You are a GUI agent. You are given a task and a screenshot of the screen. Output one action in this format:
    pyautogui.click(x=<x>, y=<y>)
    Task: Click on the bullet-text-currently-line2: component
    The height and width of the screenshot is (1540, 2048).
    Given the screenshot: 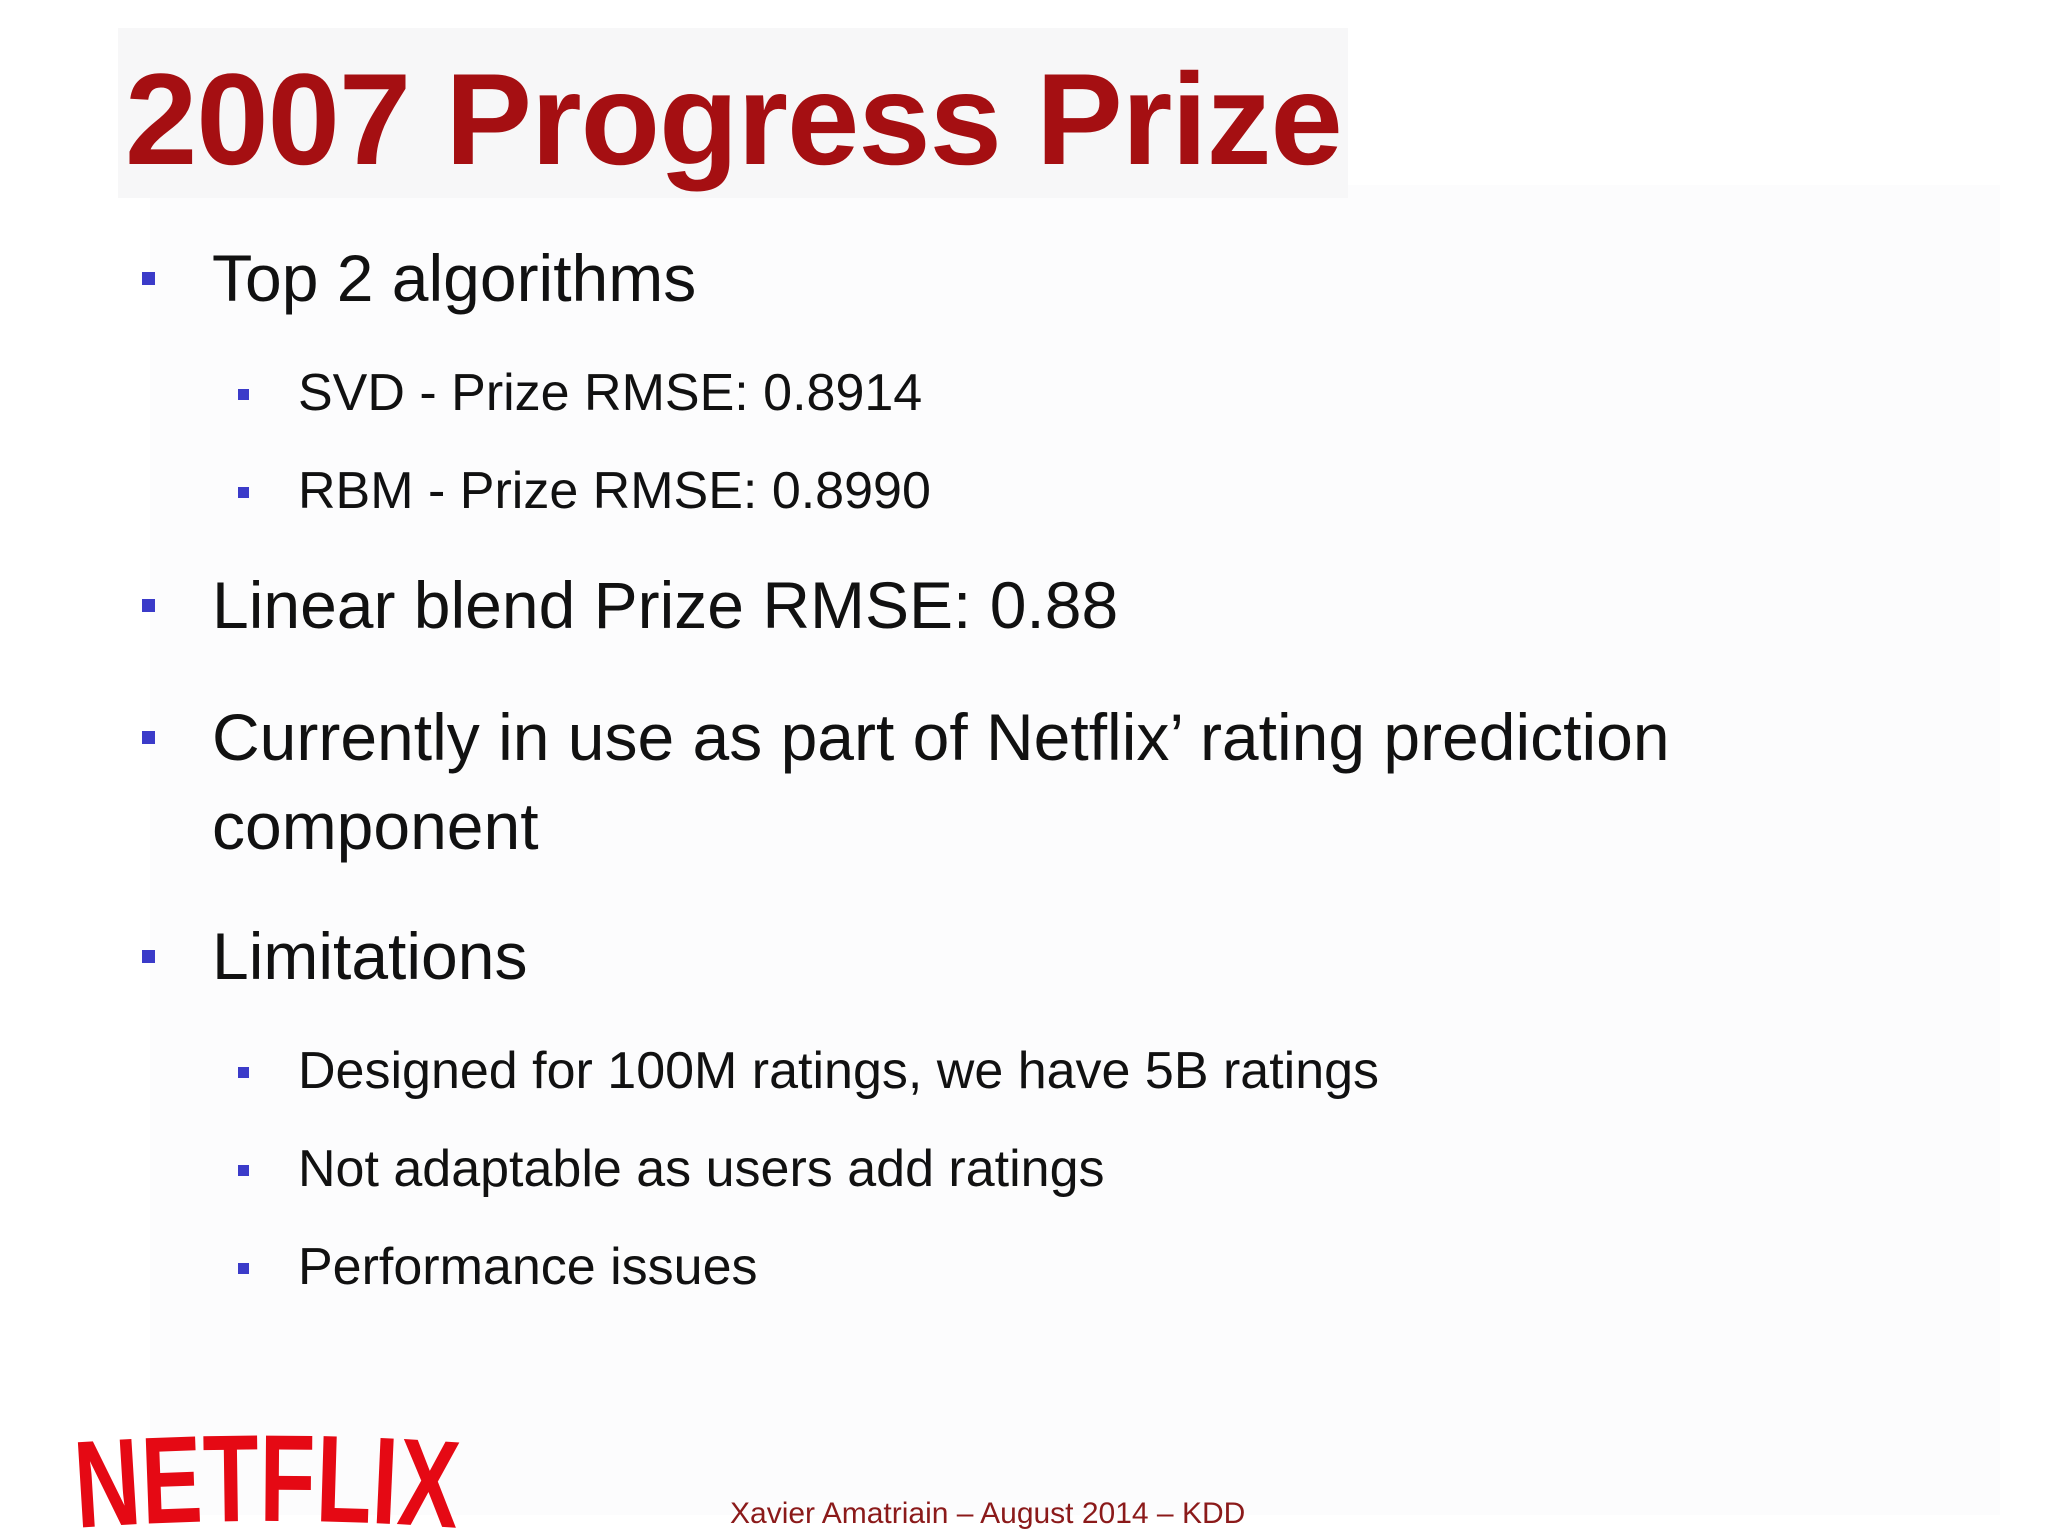 What is the action you would take?
    pyautogui.click(x=375, y=826)
    